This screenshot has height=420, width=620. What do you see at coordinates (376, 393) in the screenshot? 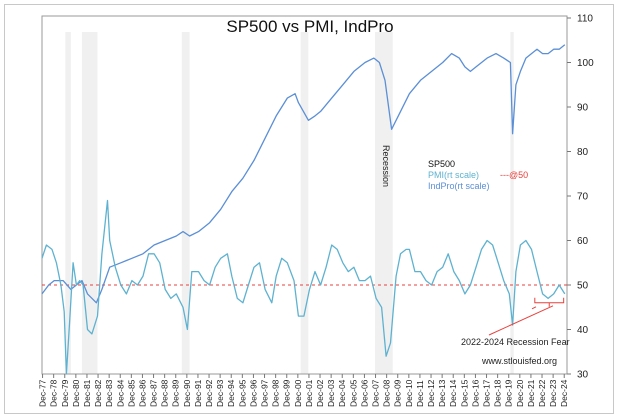
I see `x-axis-tick-label: Dec-07` at bounding box center [376, 393].